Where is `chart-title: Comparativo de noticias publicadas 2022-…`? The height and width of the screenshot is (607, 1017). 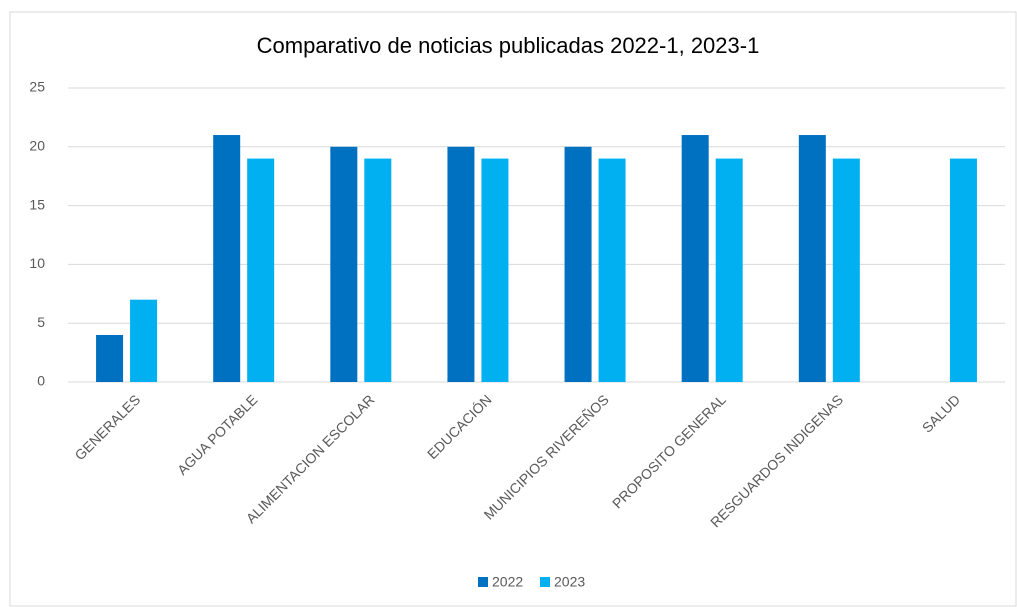 chart-title: Comparativo de noticias publicadas 2022-… is located at coordinates (508, 45).